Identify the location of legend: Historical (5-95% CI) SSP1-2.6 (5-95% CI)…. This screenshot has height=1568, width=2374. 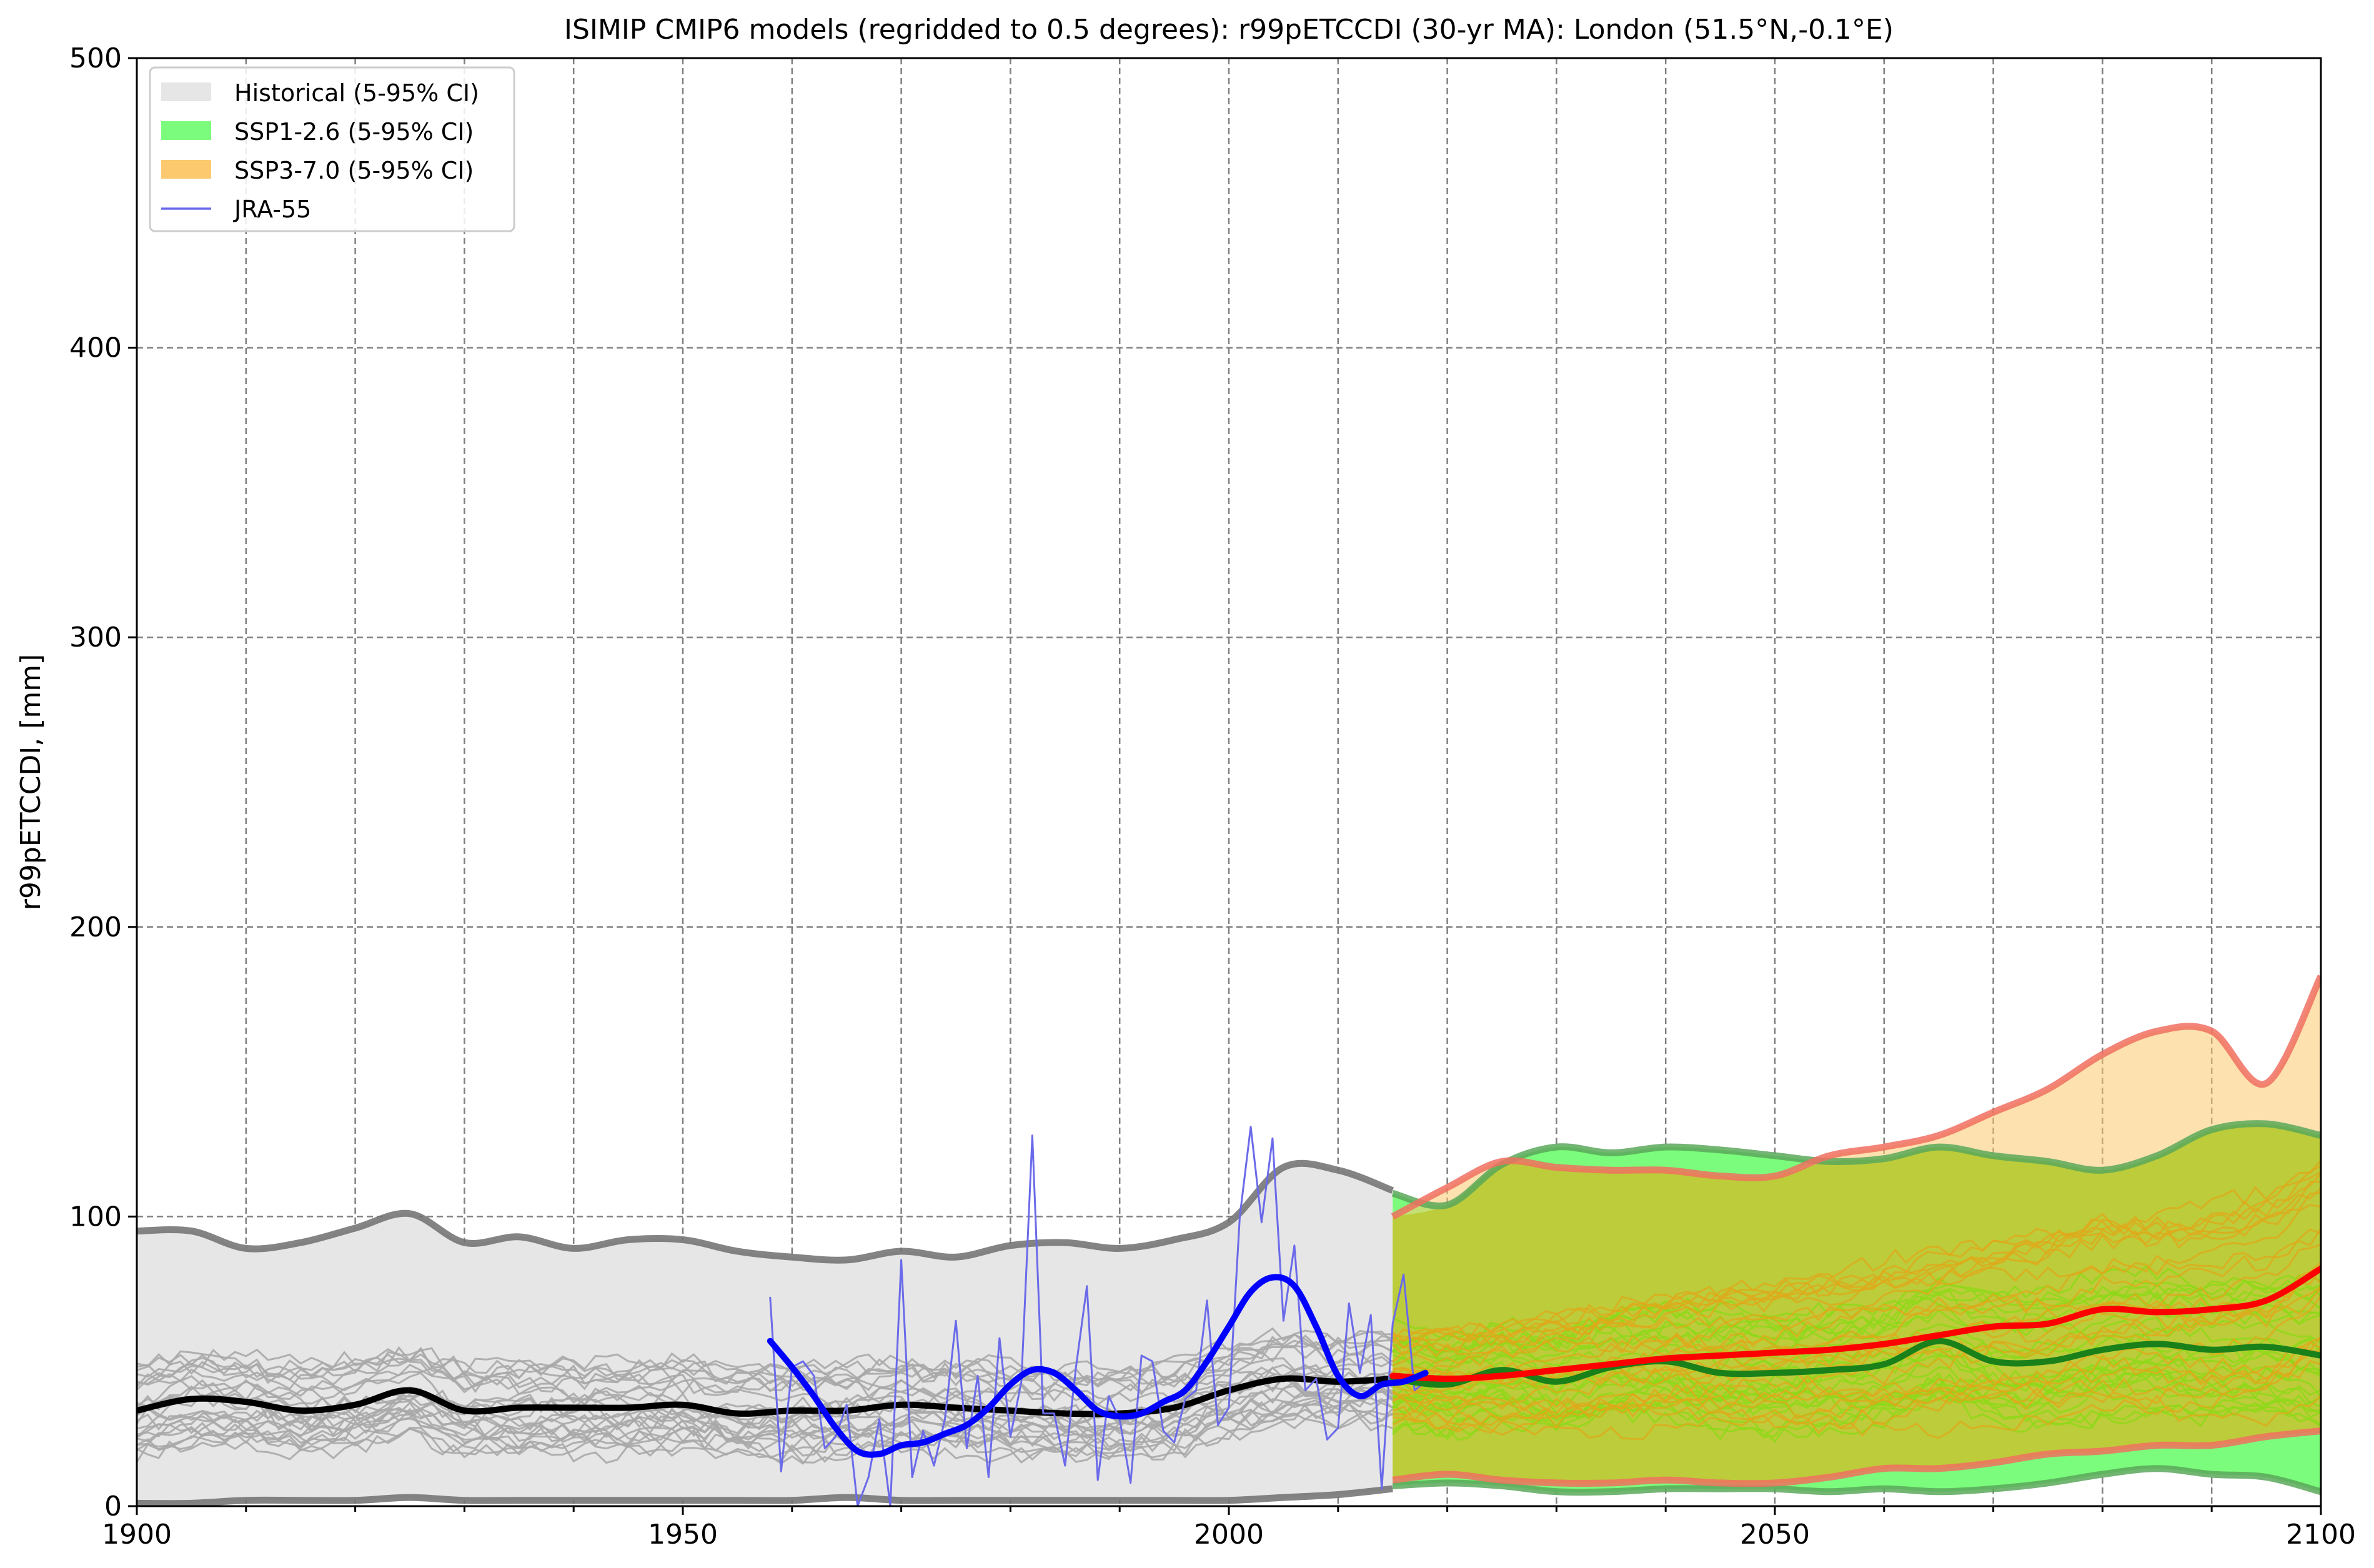
(332, 149).